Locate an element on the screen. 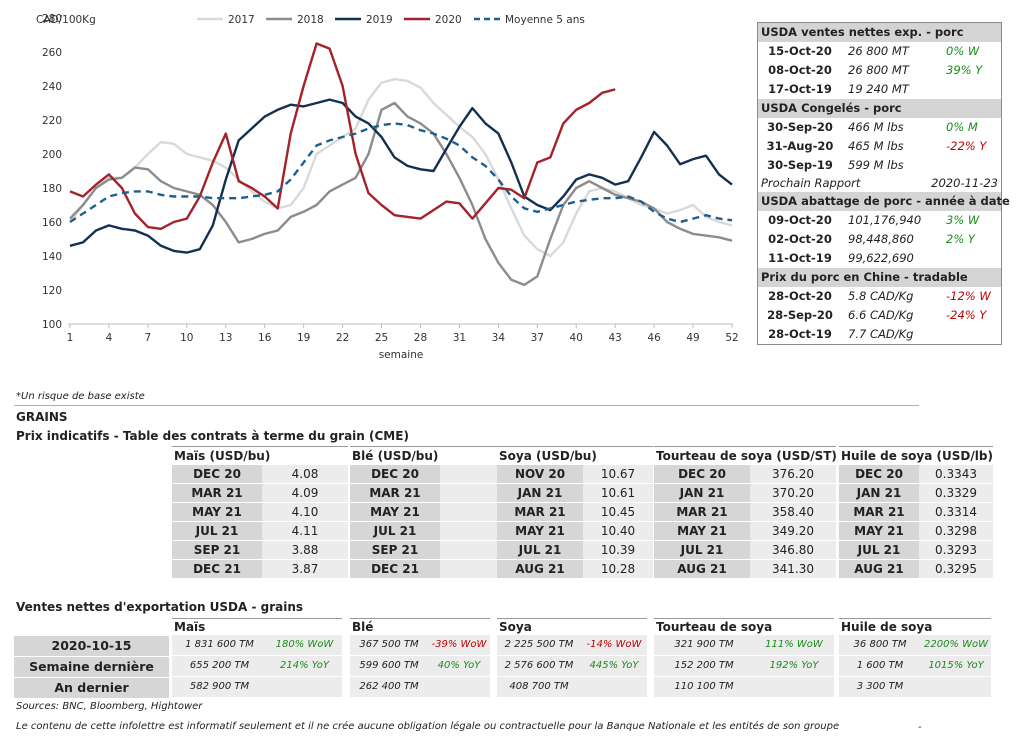  export-row: 1 831 600 TM 180% WoW is located at coordinates (257, 645).